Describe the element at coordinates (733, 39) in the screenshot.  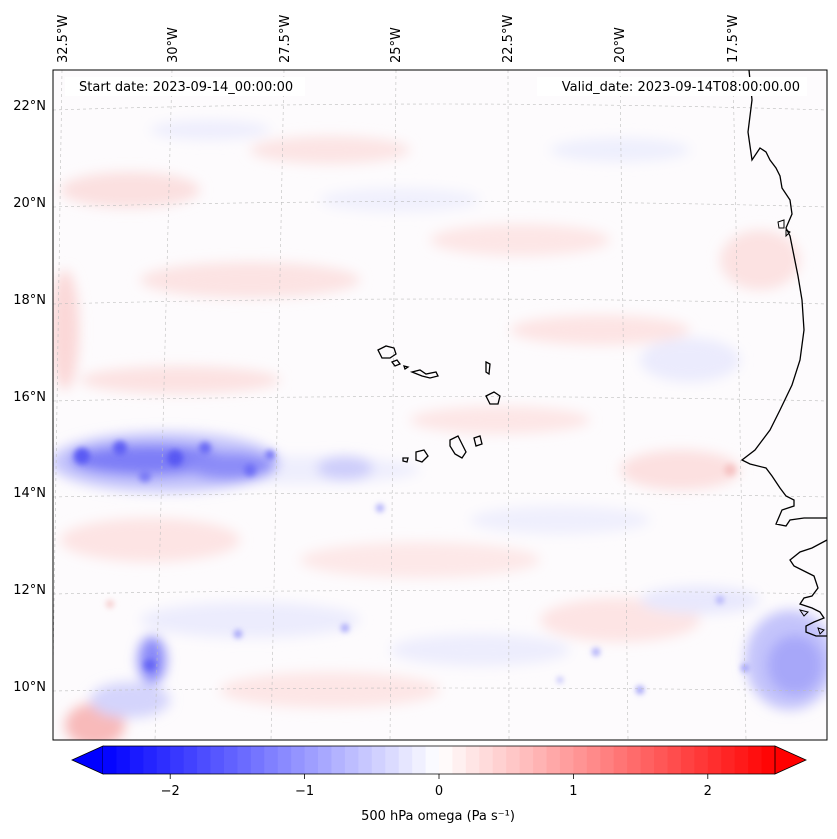
I see `lon-label-17-5w: 17.5°W` at that location.